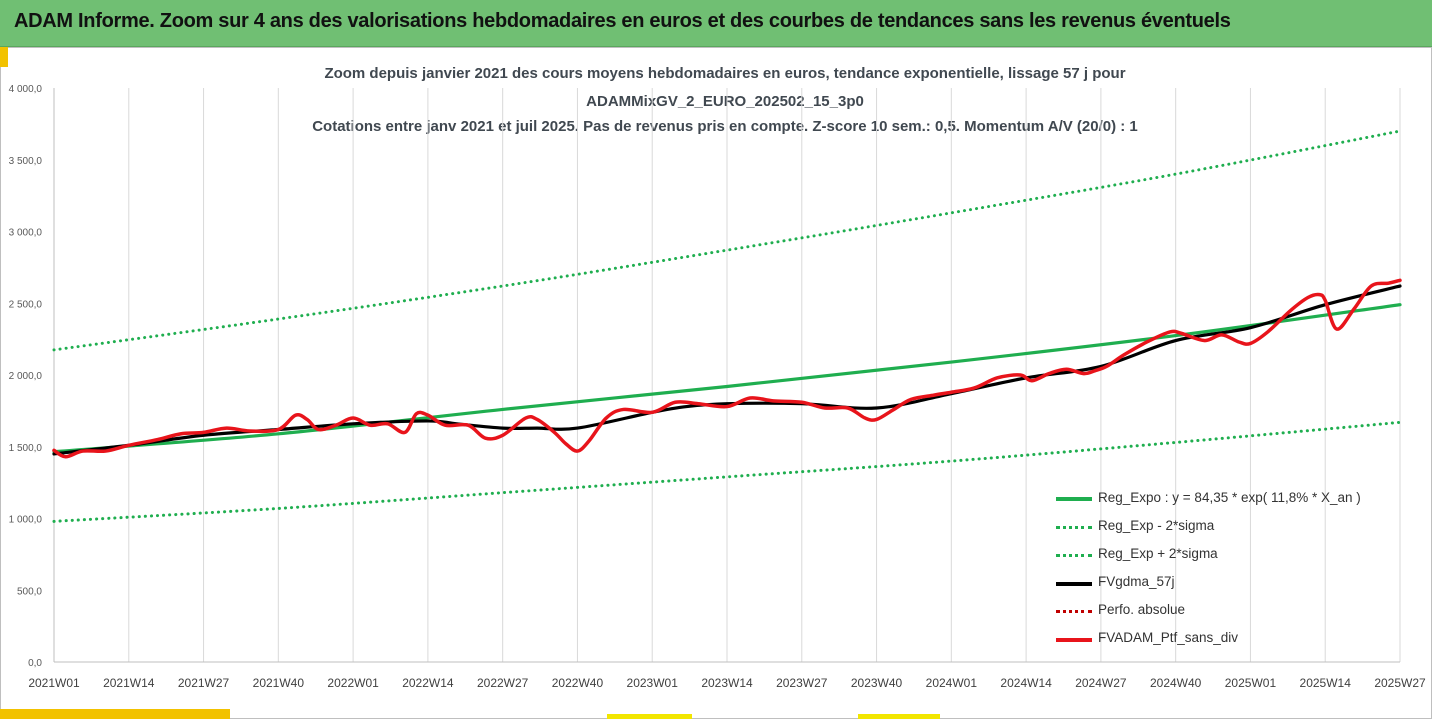 This screenshot has height=719, width=1432. What do you see at coordinates (653, 683) in the screenshot?
I see `x-tick-label: 2023W01` at bounding box center [653, 683].